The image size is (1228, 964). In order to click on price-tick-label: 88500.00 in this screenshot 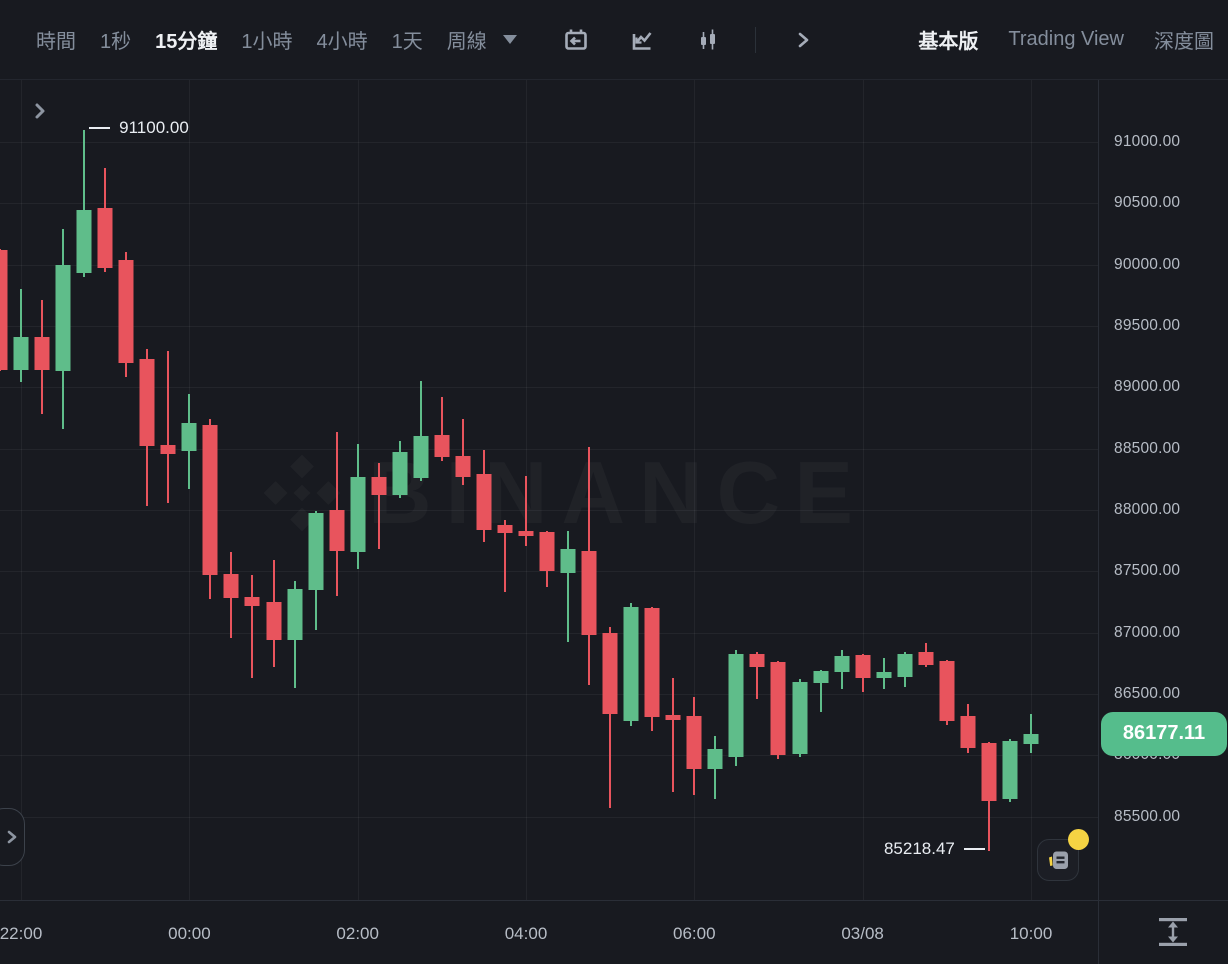, I will do `click(1147, 448)`.